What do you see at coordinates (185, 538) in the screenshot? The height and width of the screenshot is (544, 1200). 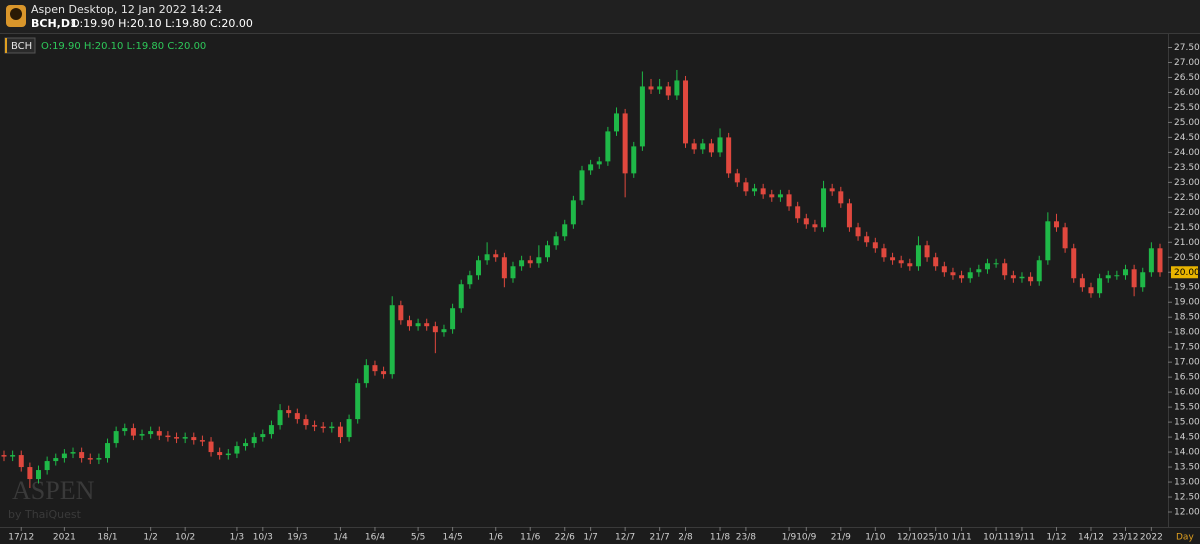 I see `x-tick-label: 10/2` at bounding box center [185, 538].